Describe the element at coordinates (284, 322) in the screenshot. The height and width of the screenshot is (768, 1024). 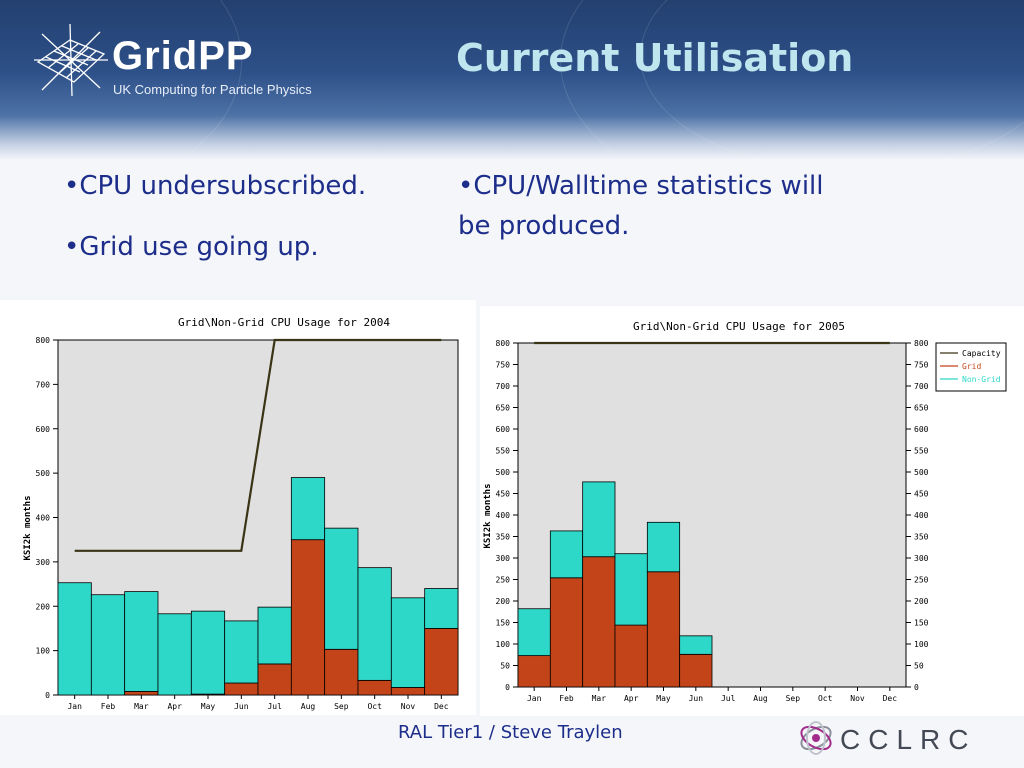
I see `chart-title: Grid\Non-Grid CPU Usage for 2004` at that location.